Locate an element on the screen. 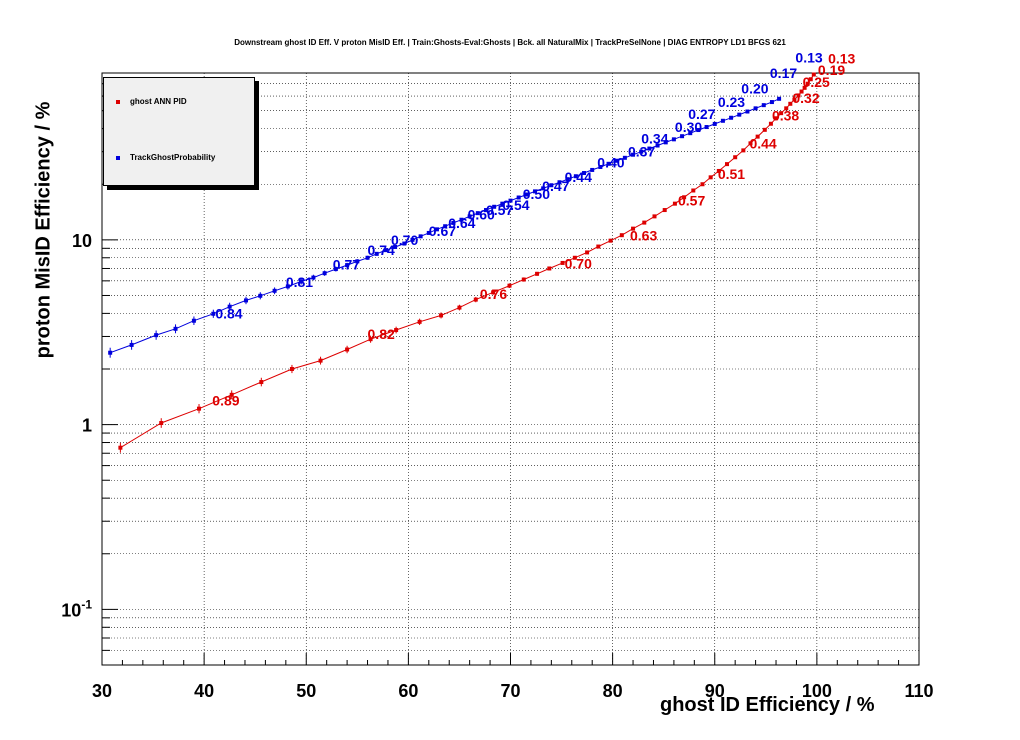 The width and height of the screenshot is (1020, 740). y-tick-label: 10-1 is located at coordinates (76, 608).